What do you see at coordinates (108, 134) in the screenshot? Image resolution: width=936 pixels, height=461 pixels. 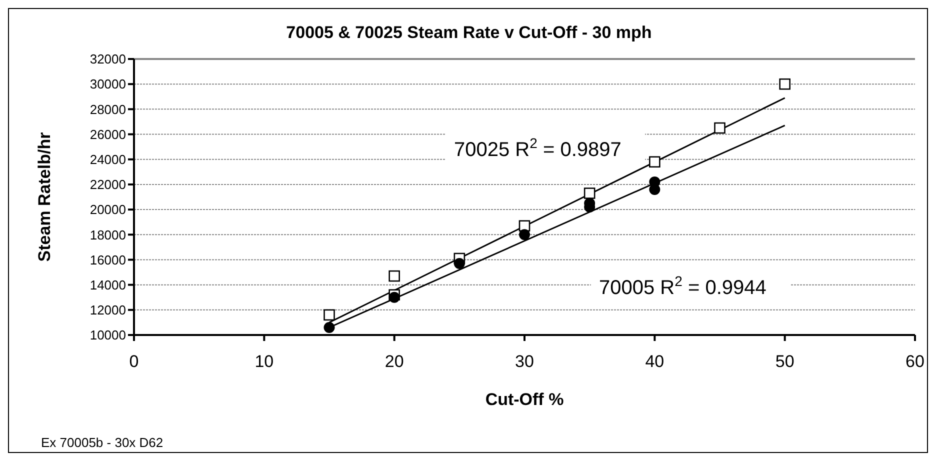 I see `y-tick-label: 26000` at bounding box center [108, 134].